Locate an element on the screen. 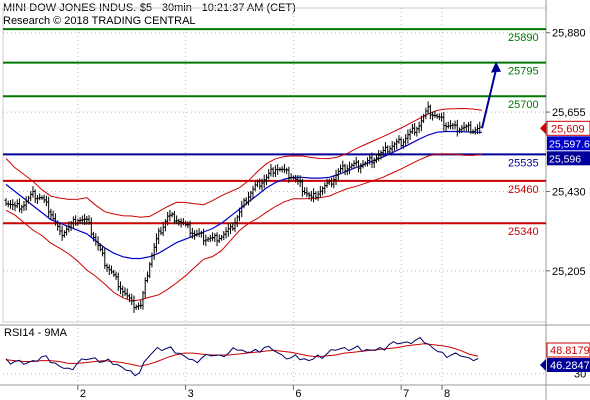  x-tick-label: 7 is located at coordinates (406, 394).